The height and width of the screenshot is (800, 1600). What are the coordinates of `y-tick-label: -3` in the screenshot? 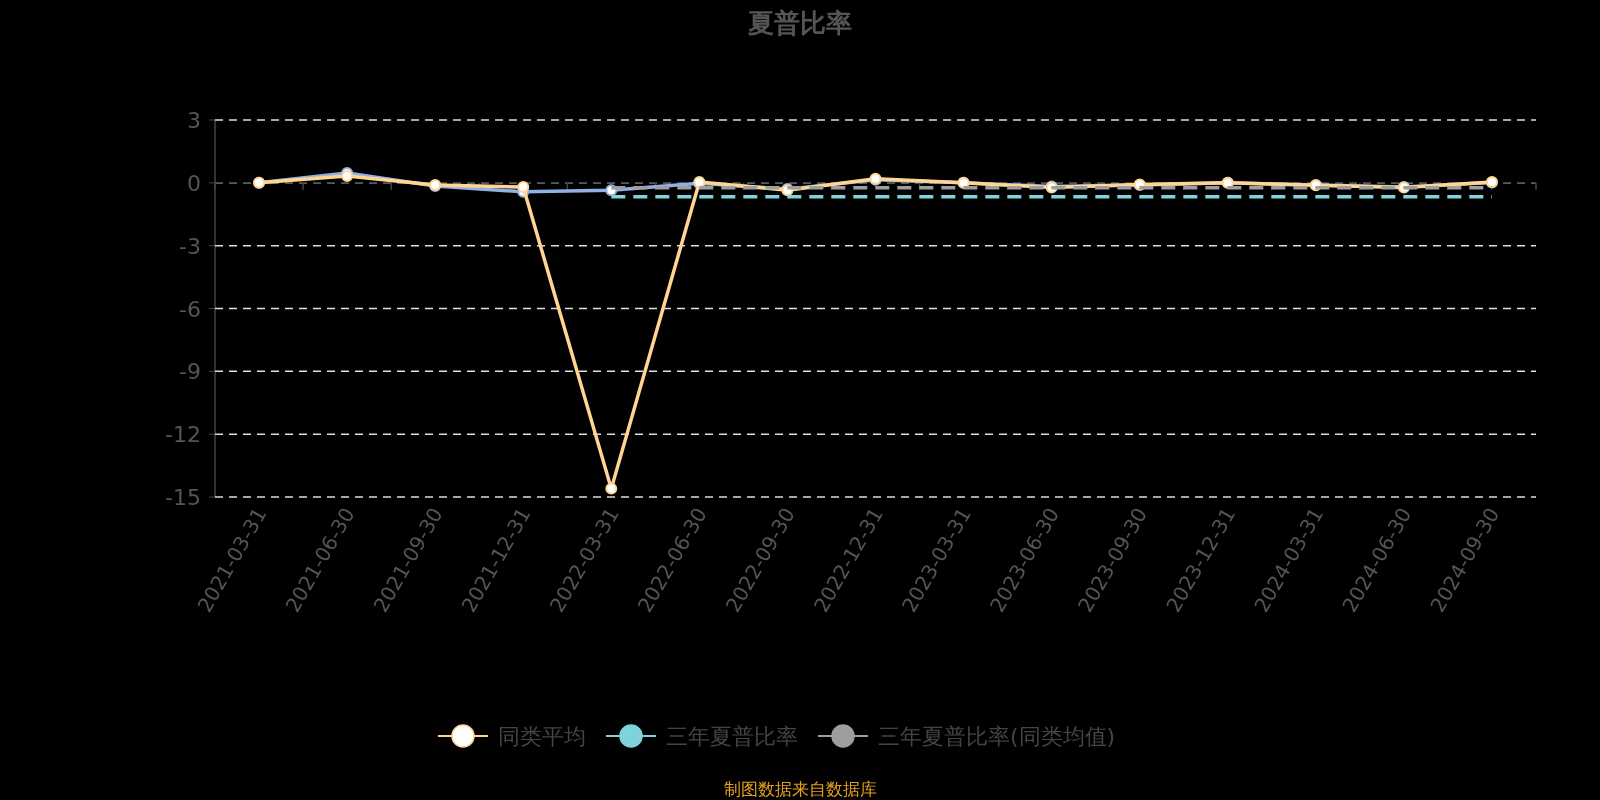 It's located at (190, 246).